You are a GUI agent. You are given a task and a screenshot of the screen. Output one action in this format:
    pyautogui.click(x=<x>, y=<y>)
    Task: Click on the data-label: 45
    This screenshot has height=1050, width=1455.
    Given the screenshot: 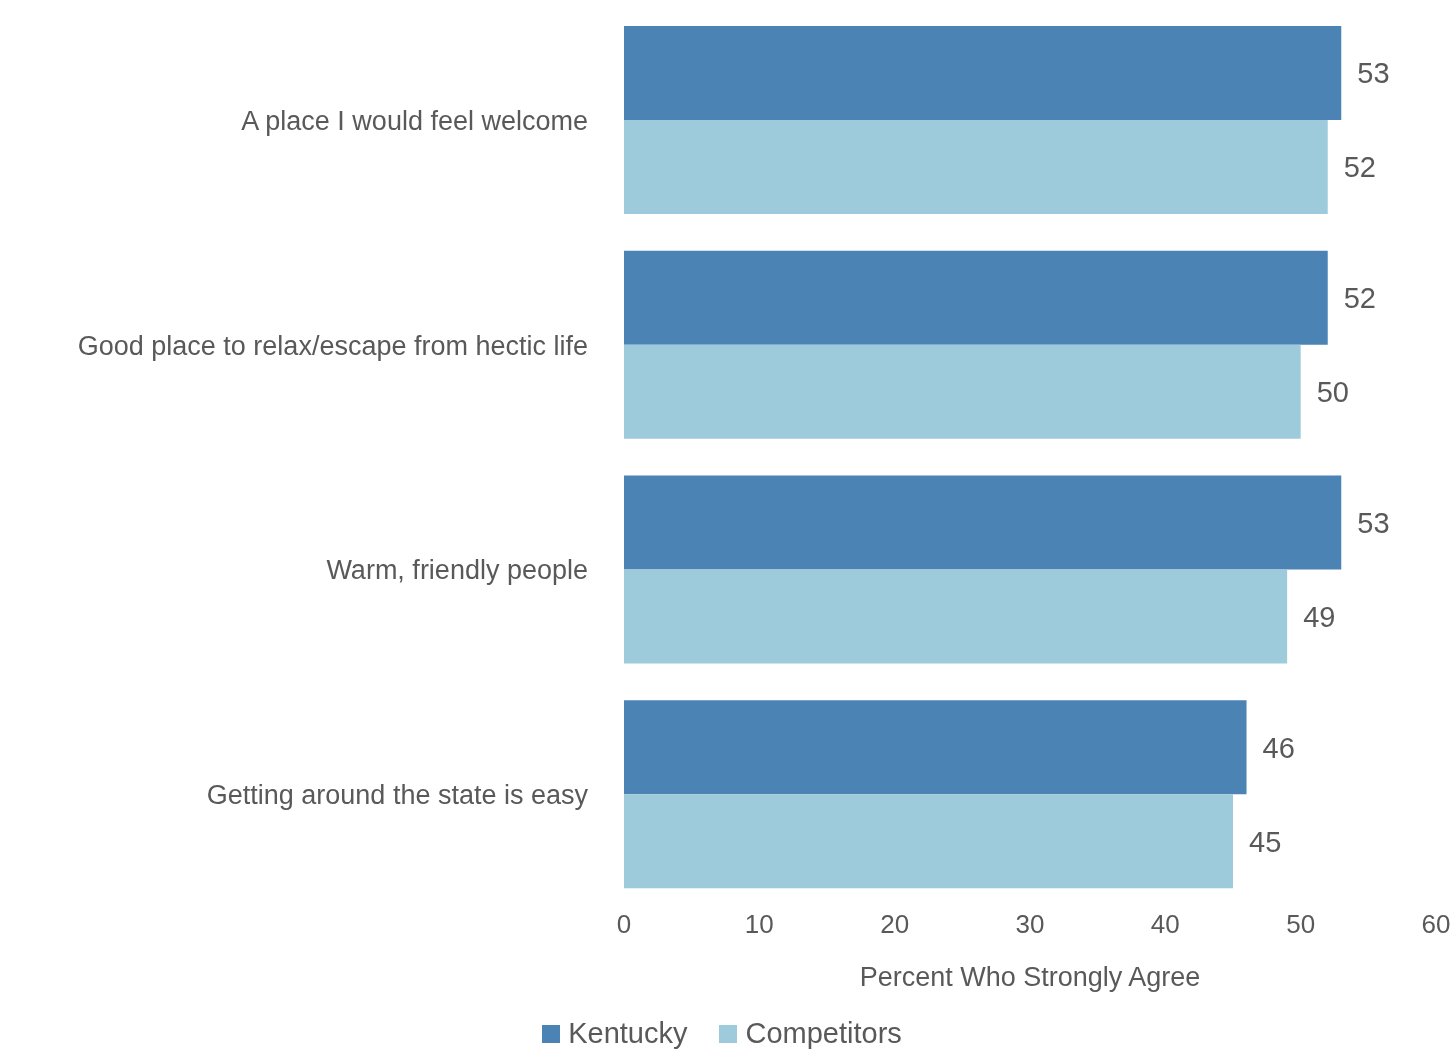 What is the action you would take?
    pyautogui.click(x=1265, y=841)
    